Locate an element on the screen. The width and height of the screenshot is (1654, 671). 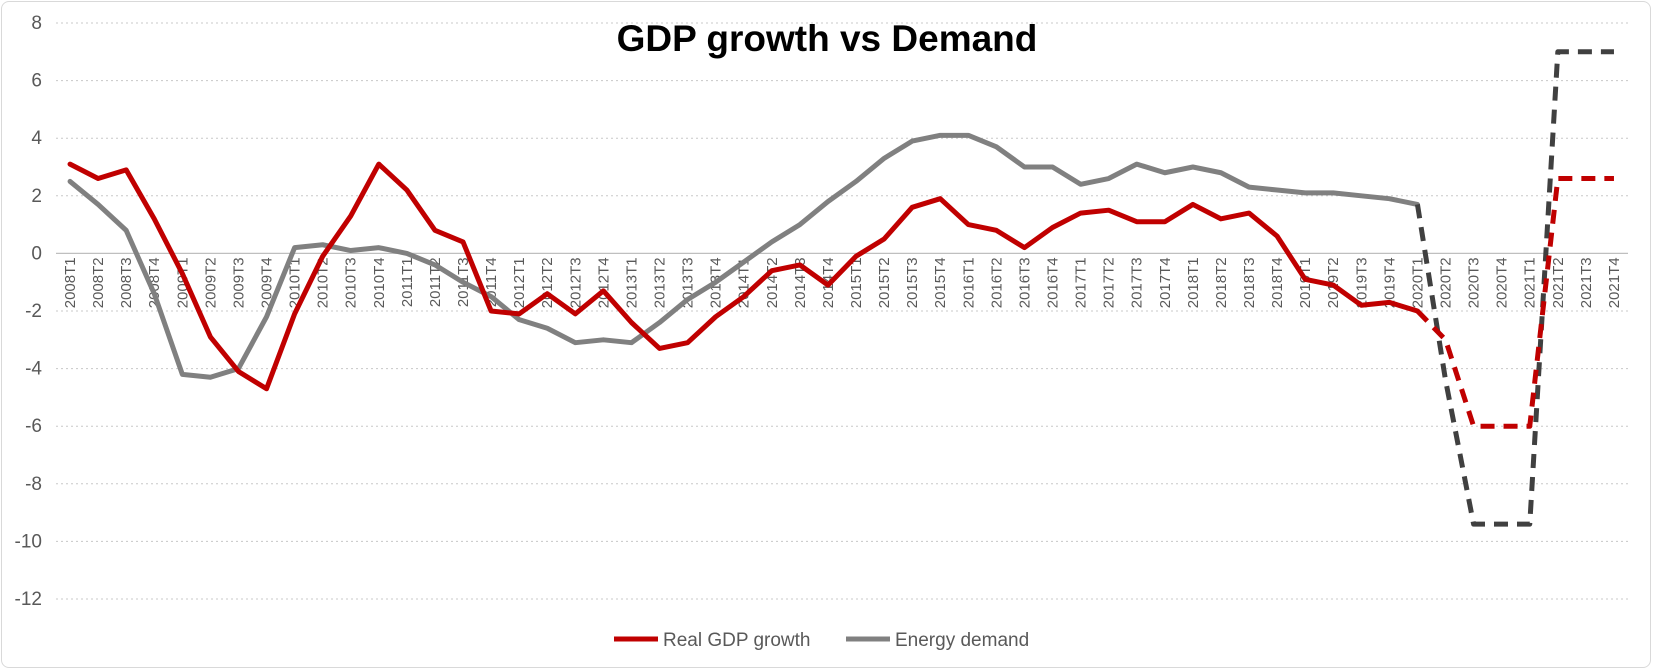
y-tick-label: -12 is located at coordinates (28, 599).